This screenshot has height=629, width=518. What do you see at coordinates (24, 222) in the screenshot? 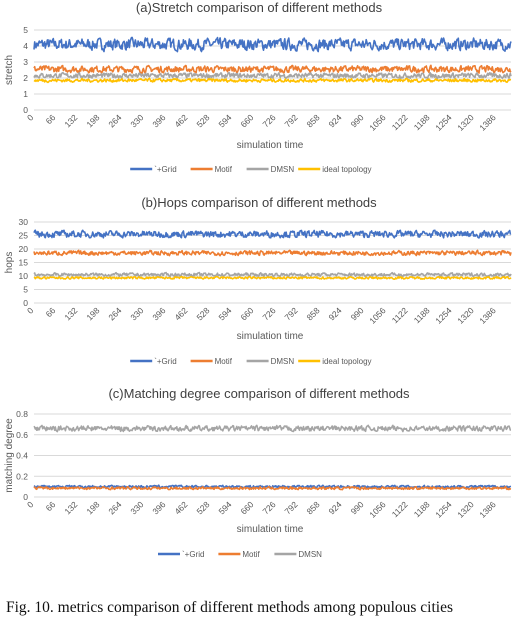
I see `y-tick-label: 30` at bounding box center [24, 222].